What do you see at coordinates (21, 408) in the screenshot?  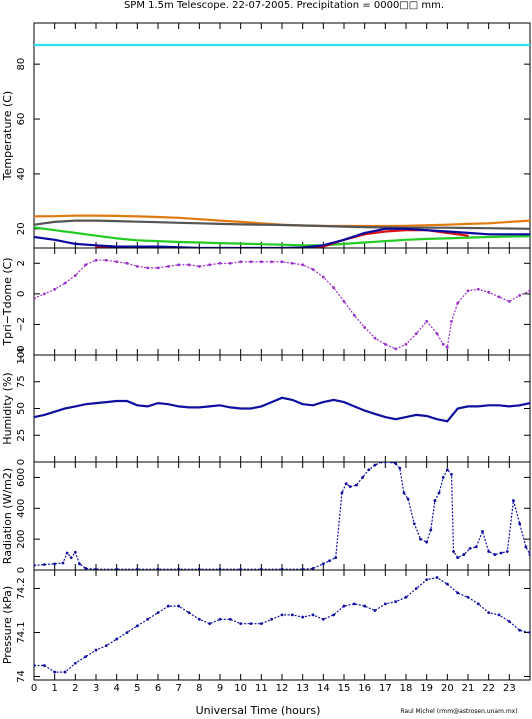 I see `y-tick-label: 50` at bounding box center [21, 408].